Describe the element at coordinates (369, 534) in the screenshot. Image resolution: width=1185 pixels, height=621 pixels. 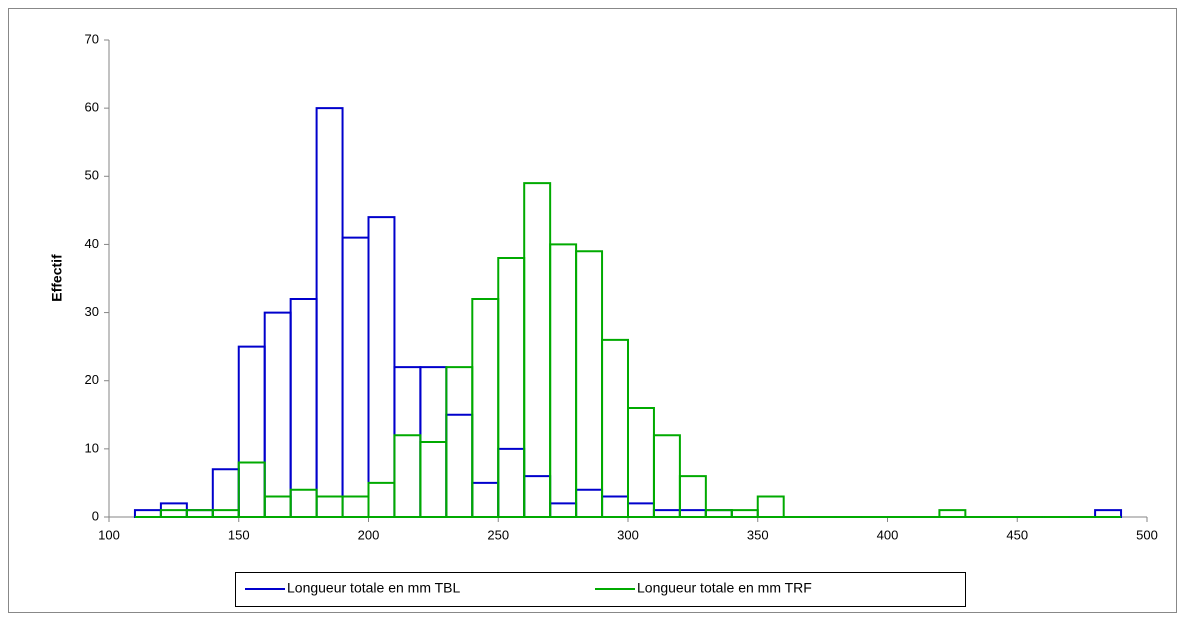
I see `x-tick-label: 200` at that location.